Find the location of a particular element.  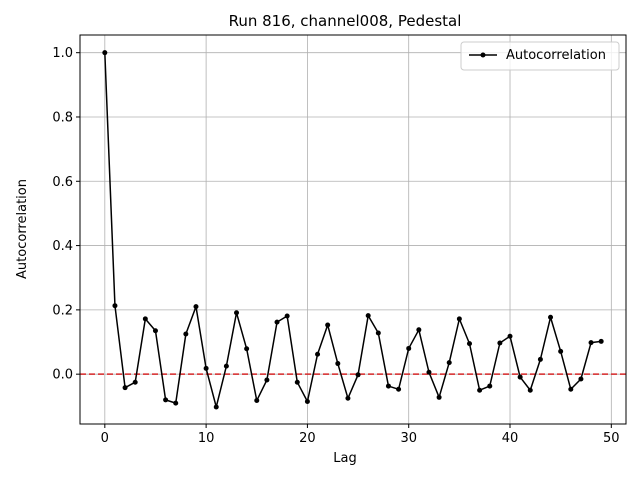

x-tick-label: 50 is located at coordinates (611, 438).